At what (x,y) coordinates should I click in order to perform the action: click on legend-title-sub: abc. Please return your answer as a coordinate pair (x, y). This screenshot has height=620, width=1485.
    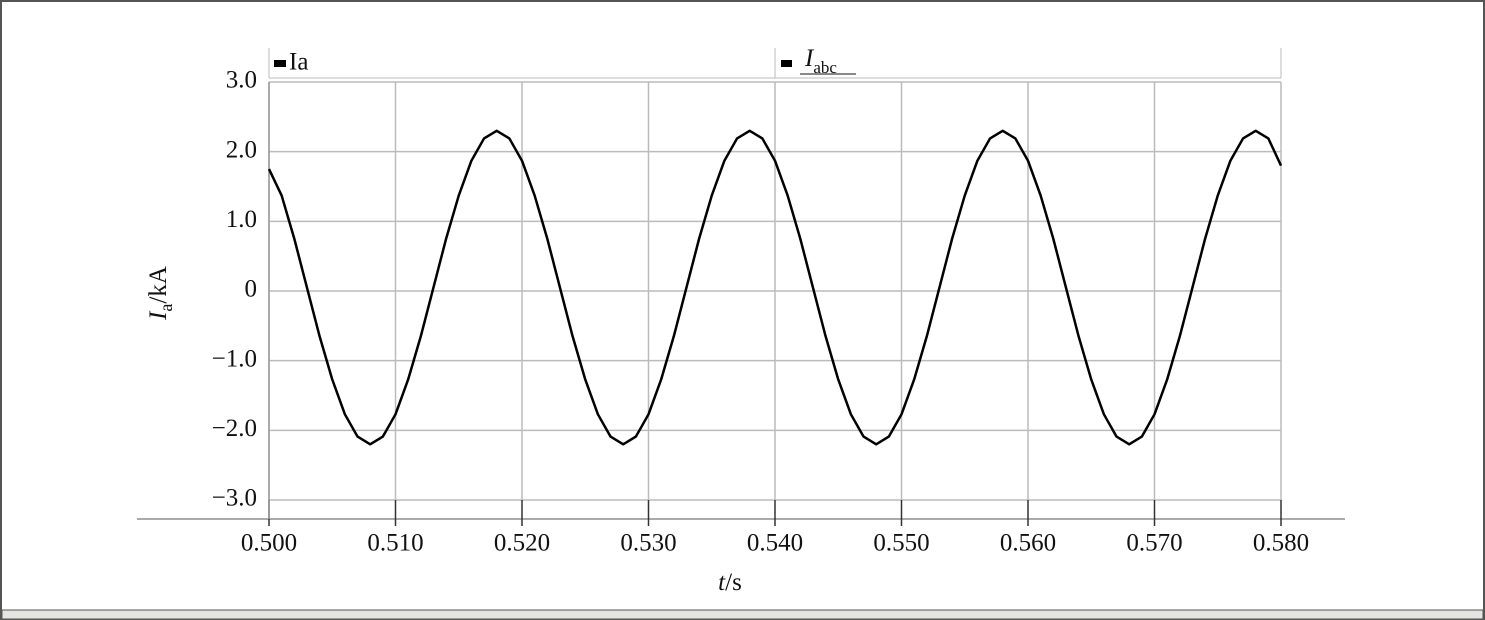
    Looking at the image, I should click on (825, 67).